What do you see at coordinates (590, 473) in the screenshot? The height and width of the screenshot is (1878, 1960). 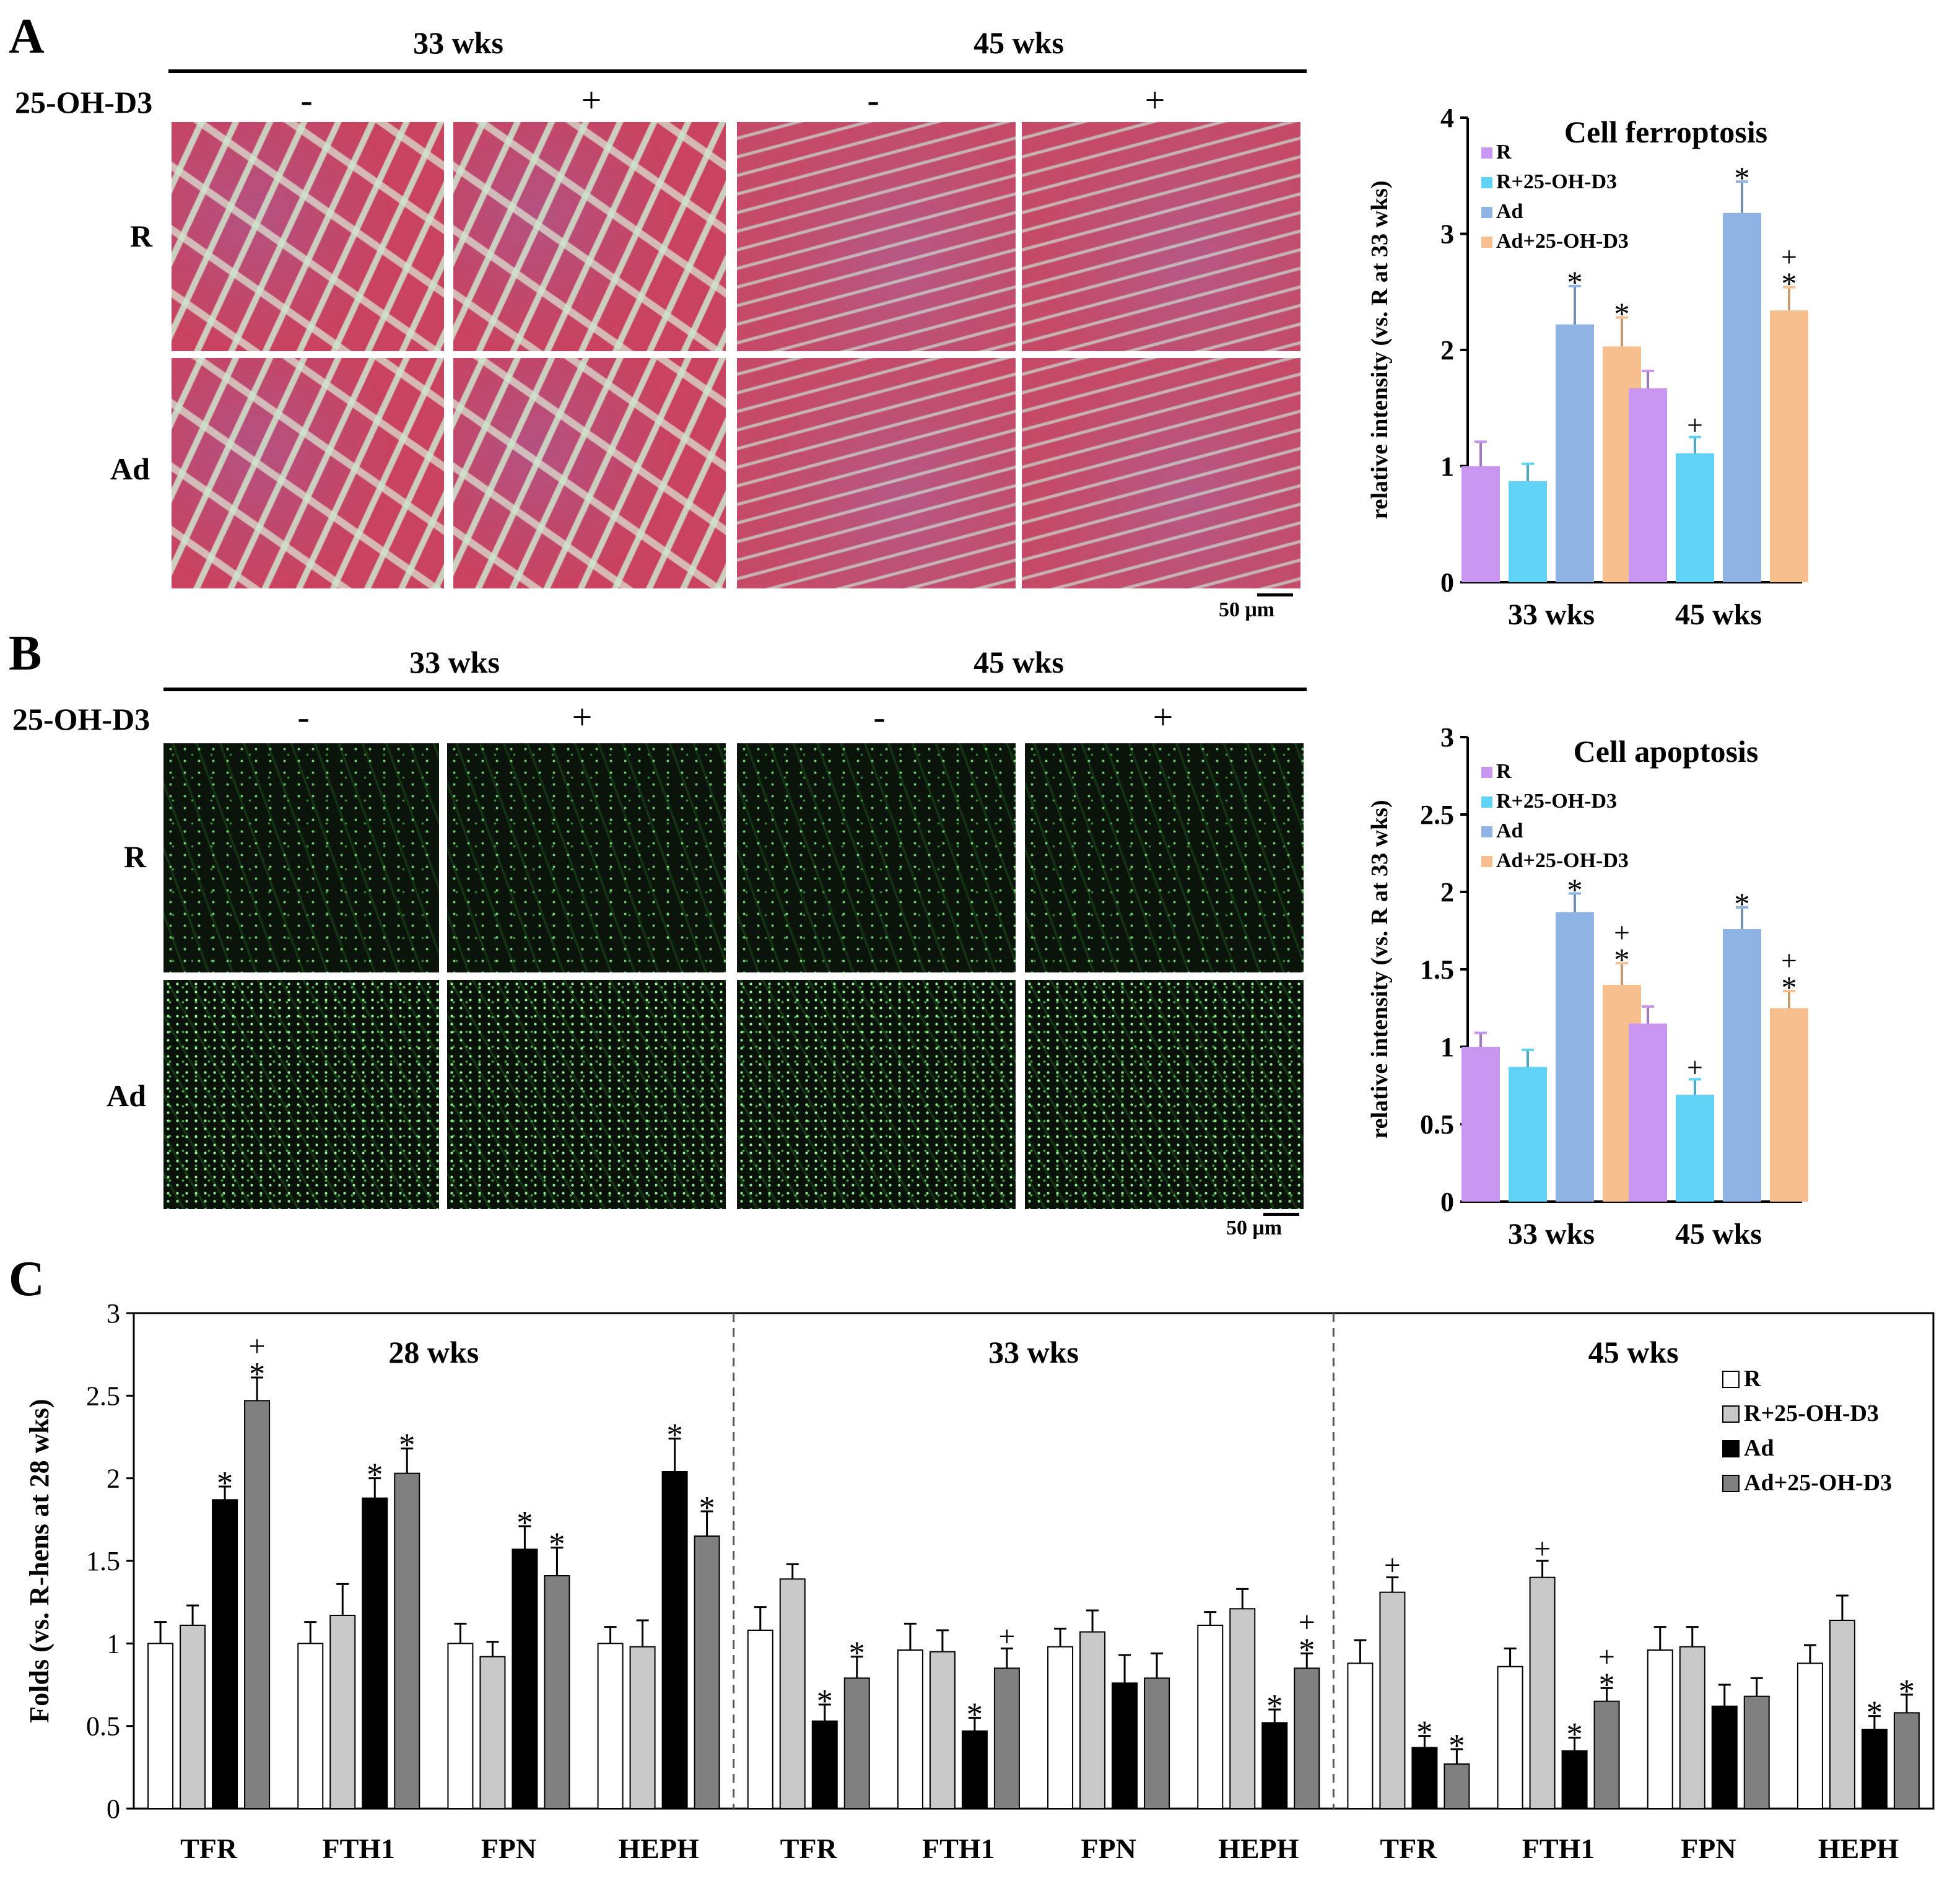 I see `he-micrograph-ad-33-treated` at bounding box center [590, 473].